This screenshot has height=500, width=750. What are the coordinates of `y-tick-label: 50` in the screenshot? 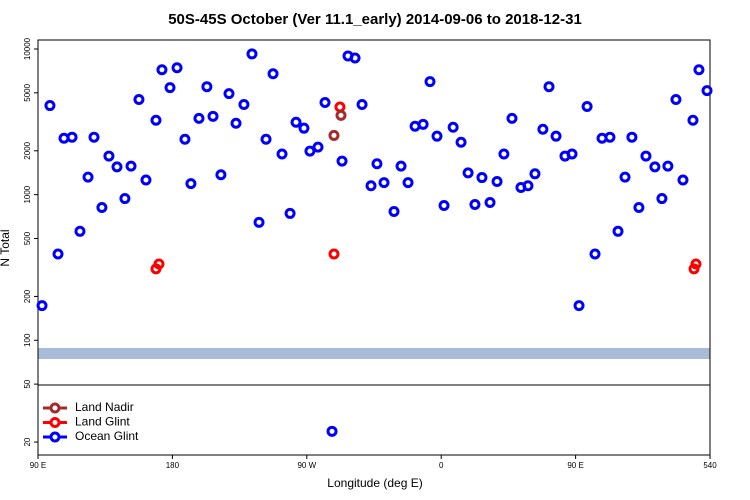 It's located at (27, 383).